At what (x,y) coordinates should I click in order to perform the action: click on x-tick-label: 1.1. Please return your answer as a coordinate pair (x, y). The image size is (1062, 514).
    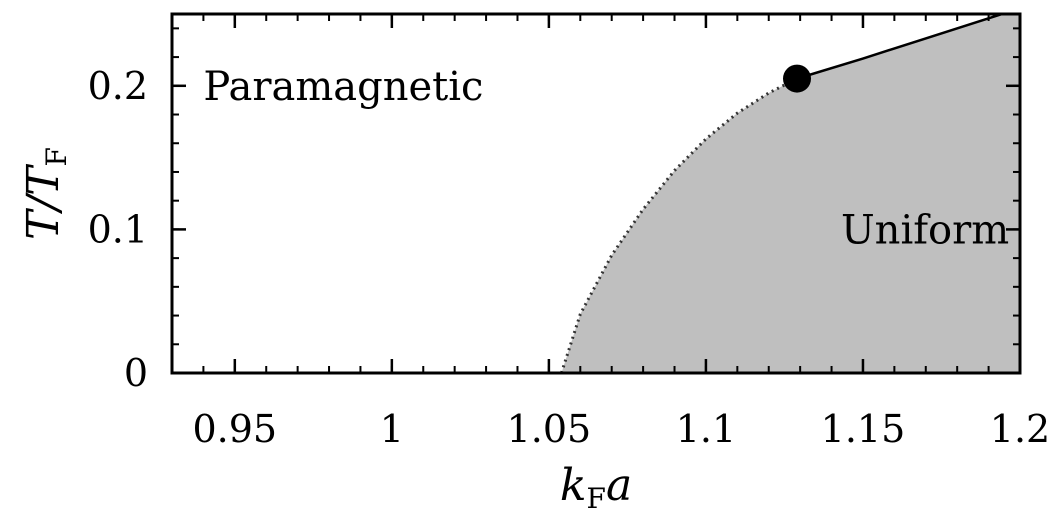
    Looking at the image, I should click on (706, 429).